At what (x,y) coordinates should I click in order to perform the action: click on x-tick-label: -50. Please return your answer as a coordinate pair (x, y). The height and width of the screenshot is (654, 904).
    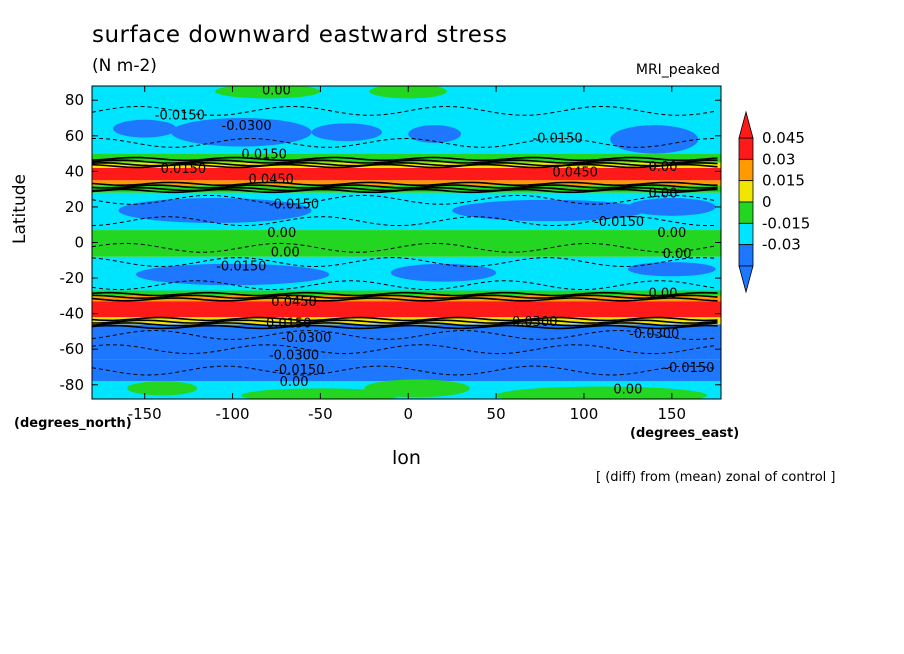
    Looking at the image, I should click on (320, 414).